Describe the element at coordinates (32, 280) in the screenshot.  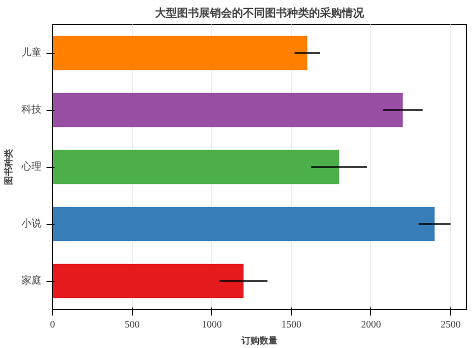
I see `y-tick-label: 家庭` at that location.